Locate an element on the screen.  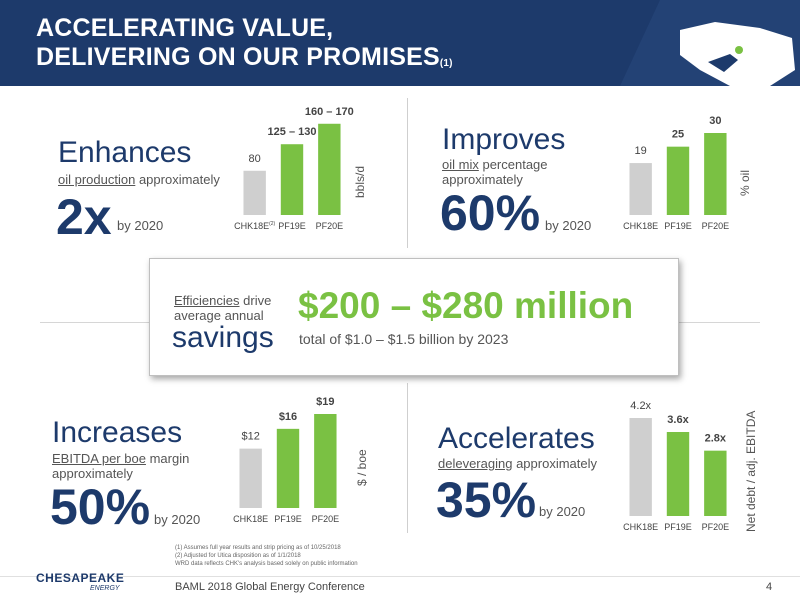
bar-chart-svg: 4.2x CHK18E 3.6x PF19E 2.8x PF20E is located at coordinates (676, 466).